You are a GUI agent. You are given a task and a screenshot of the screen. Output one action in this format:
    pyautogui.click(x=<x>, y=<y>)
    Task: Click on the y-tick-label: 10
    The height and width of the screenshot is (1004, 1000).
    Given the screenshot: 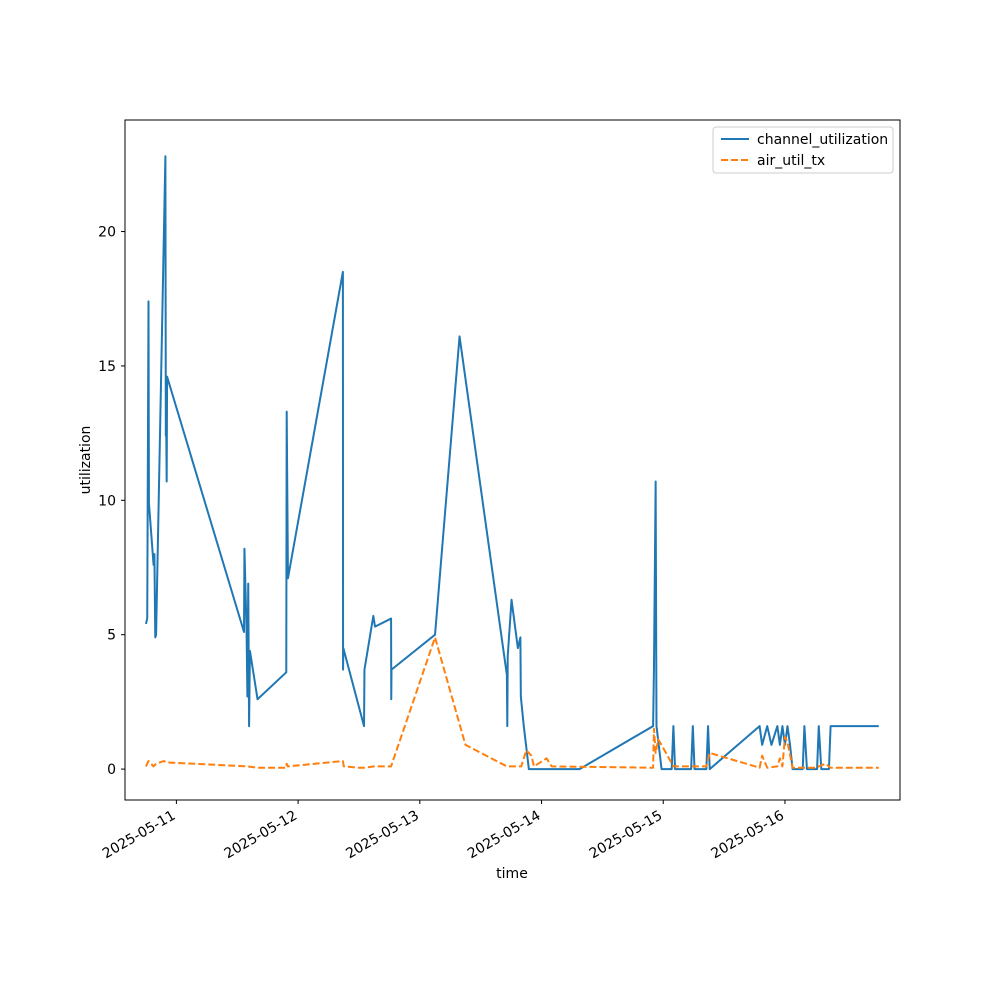 What is the action you would take?
    pyautogui.click(x=107, y=501)
    